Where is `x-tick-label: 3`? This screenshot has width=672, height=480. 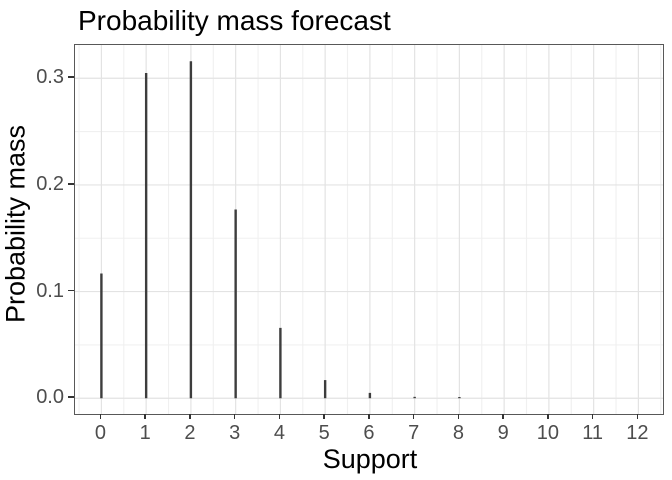
x-tick-label: 3 is located at coordinates (235, 433).